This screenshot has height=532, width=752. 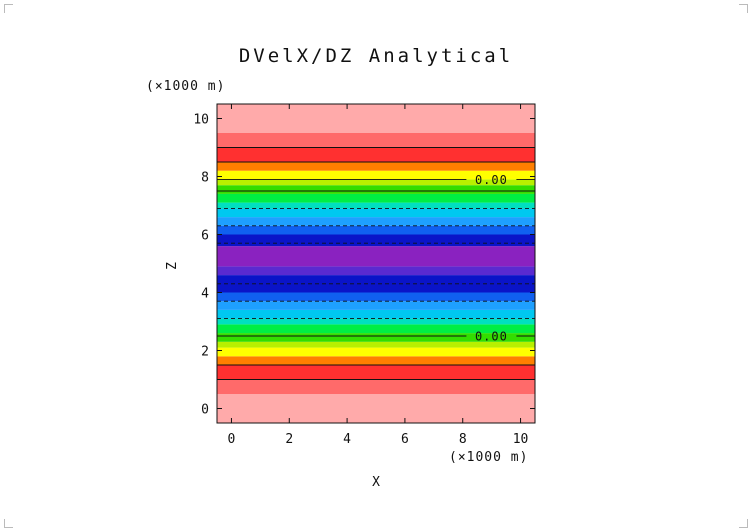 What do you see at coordinates (172, 266) in the screenshot?
I see `y-axis-label: Z` at bounding box center [172, 266].